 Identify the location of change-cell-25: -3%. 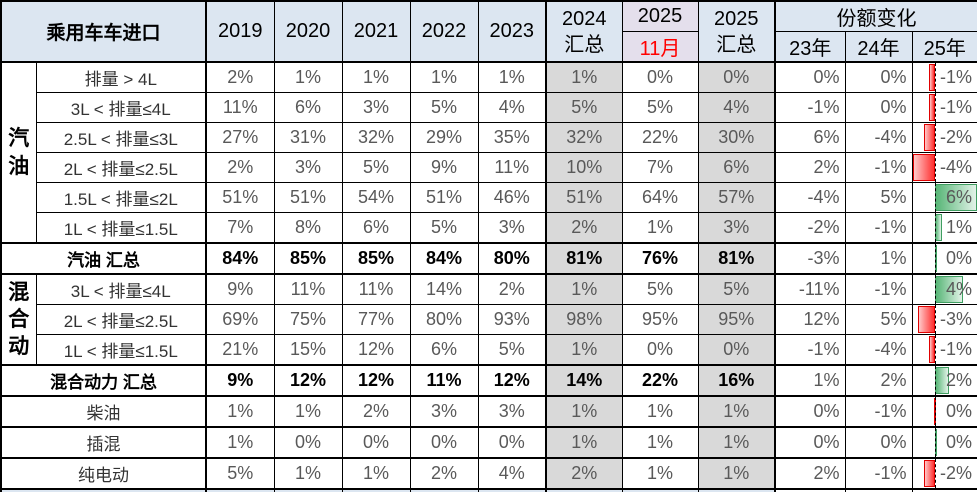
(944, 319).